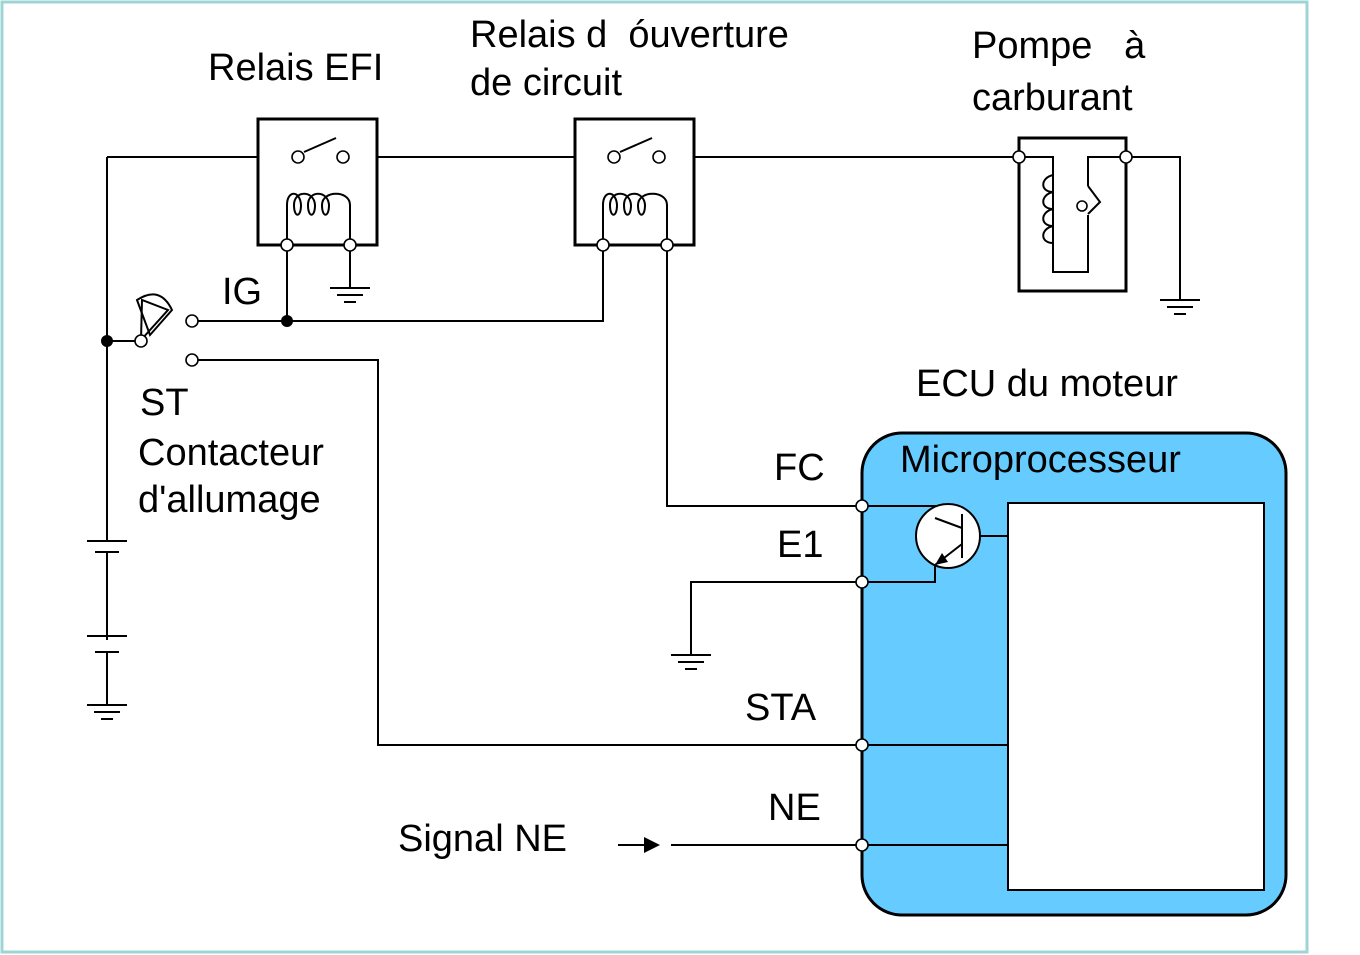 The image size is (1360, 955). I want to click on ne-terminal, so click(862, 845).